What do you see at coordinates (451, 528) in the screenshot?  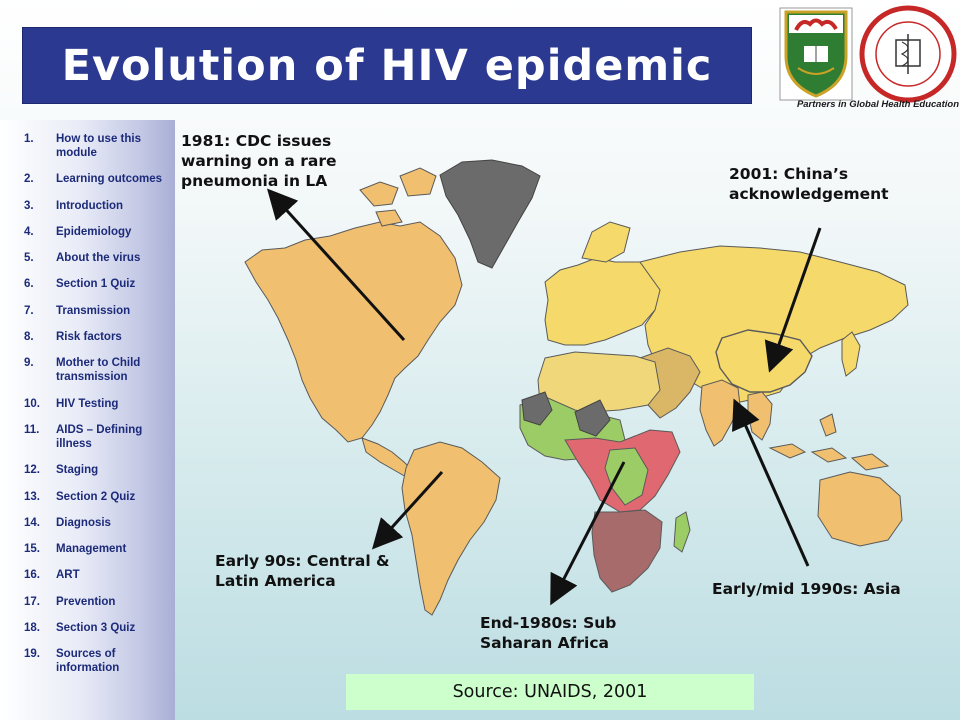 I see `south-america` at bounding box center [451, 528].